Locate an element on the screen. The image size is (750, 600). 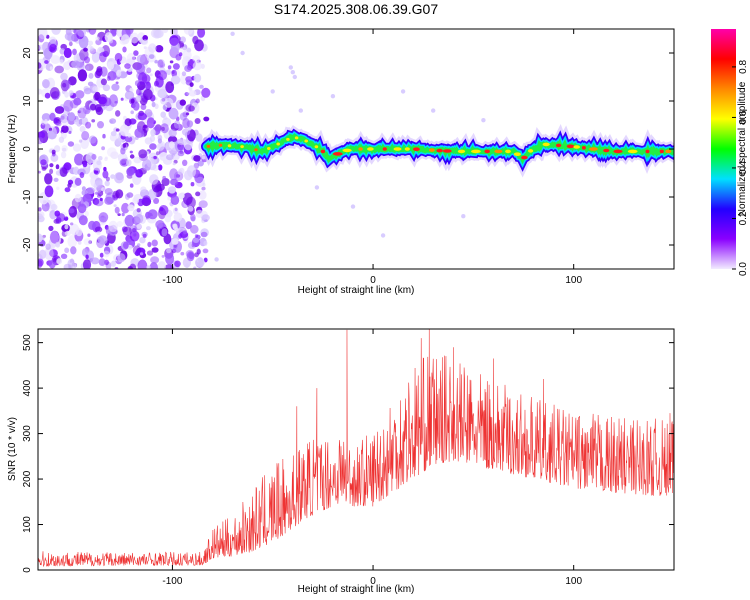
spectrogram-ytick-label: 0 is located at coordinates (27, 149).